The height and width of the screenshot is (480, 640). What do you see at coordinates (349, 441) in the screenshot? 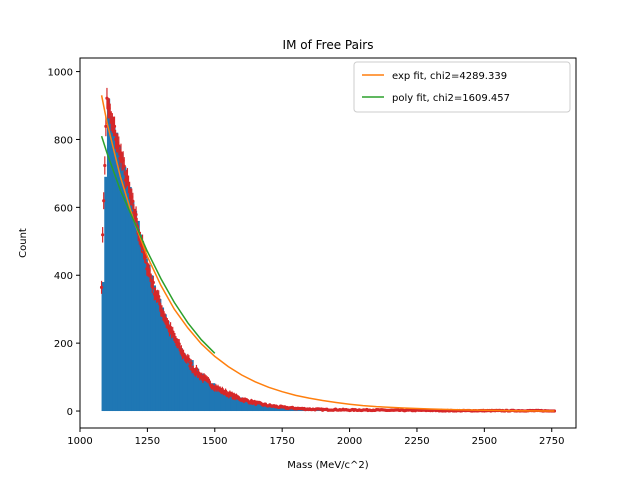
I see `x-tick-label: 2000` at bounding box center [349, 441].